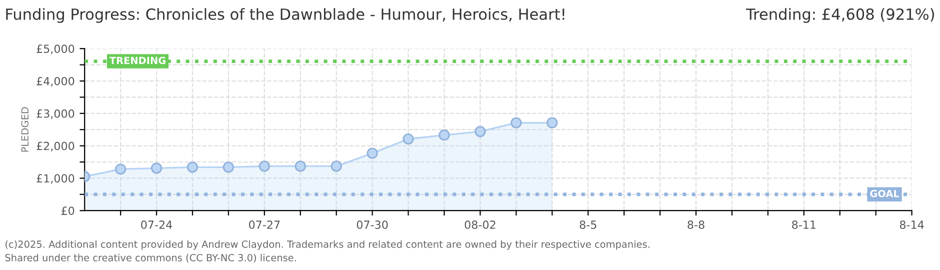 The height and width of the screenshot is (270, 940). Describe the element at coordinates (840, 15) in the screenshot. I see `text: Trending: £4,608 (921%)` at that location.